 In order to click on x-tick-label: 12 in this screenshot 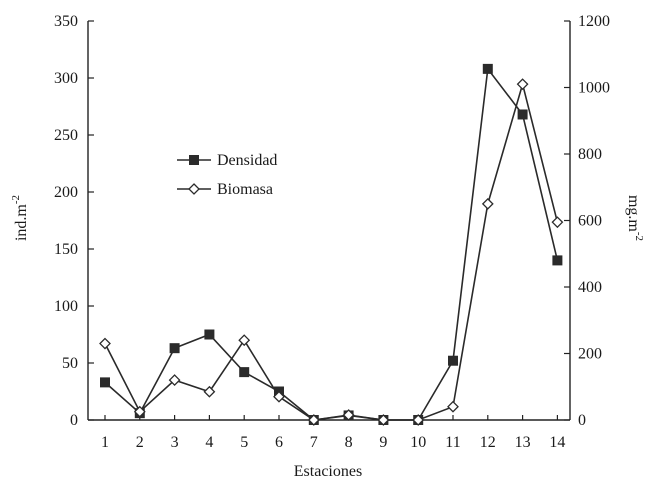, I will do `click(488, 442)`.